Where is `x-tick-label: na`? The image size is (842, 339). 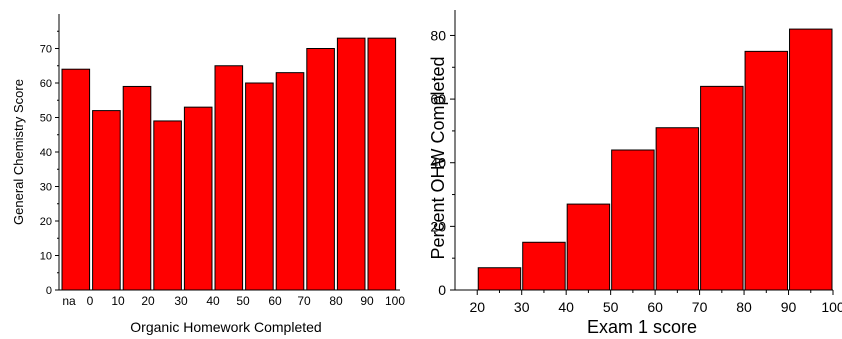
x-tick-label: na is located at coordinates (69, 301).